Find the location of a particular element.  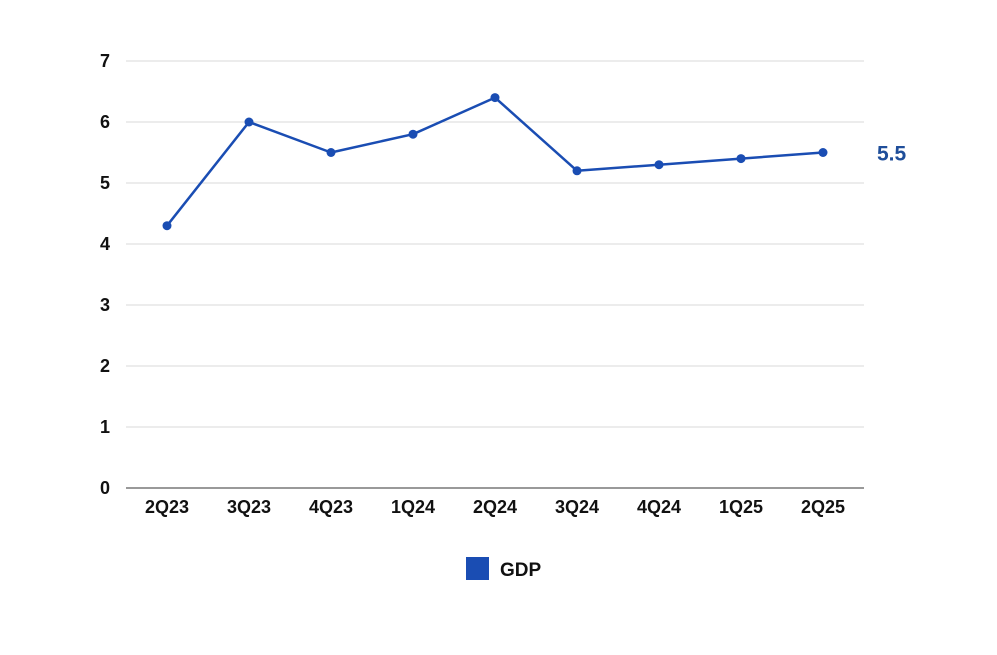

last-value-label: 5.5 is located at coordinates (892, 154).